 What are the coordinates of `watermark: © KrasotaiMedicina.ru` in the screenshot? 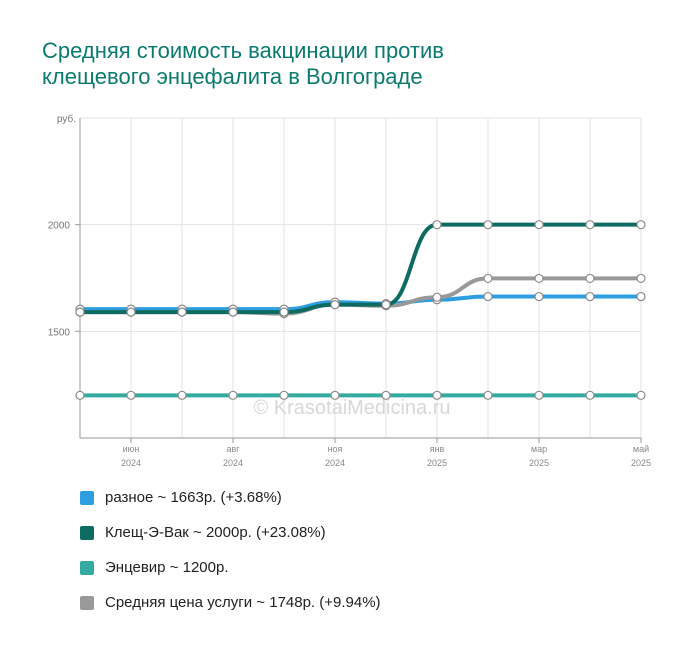 It's located at (351, 408).